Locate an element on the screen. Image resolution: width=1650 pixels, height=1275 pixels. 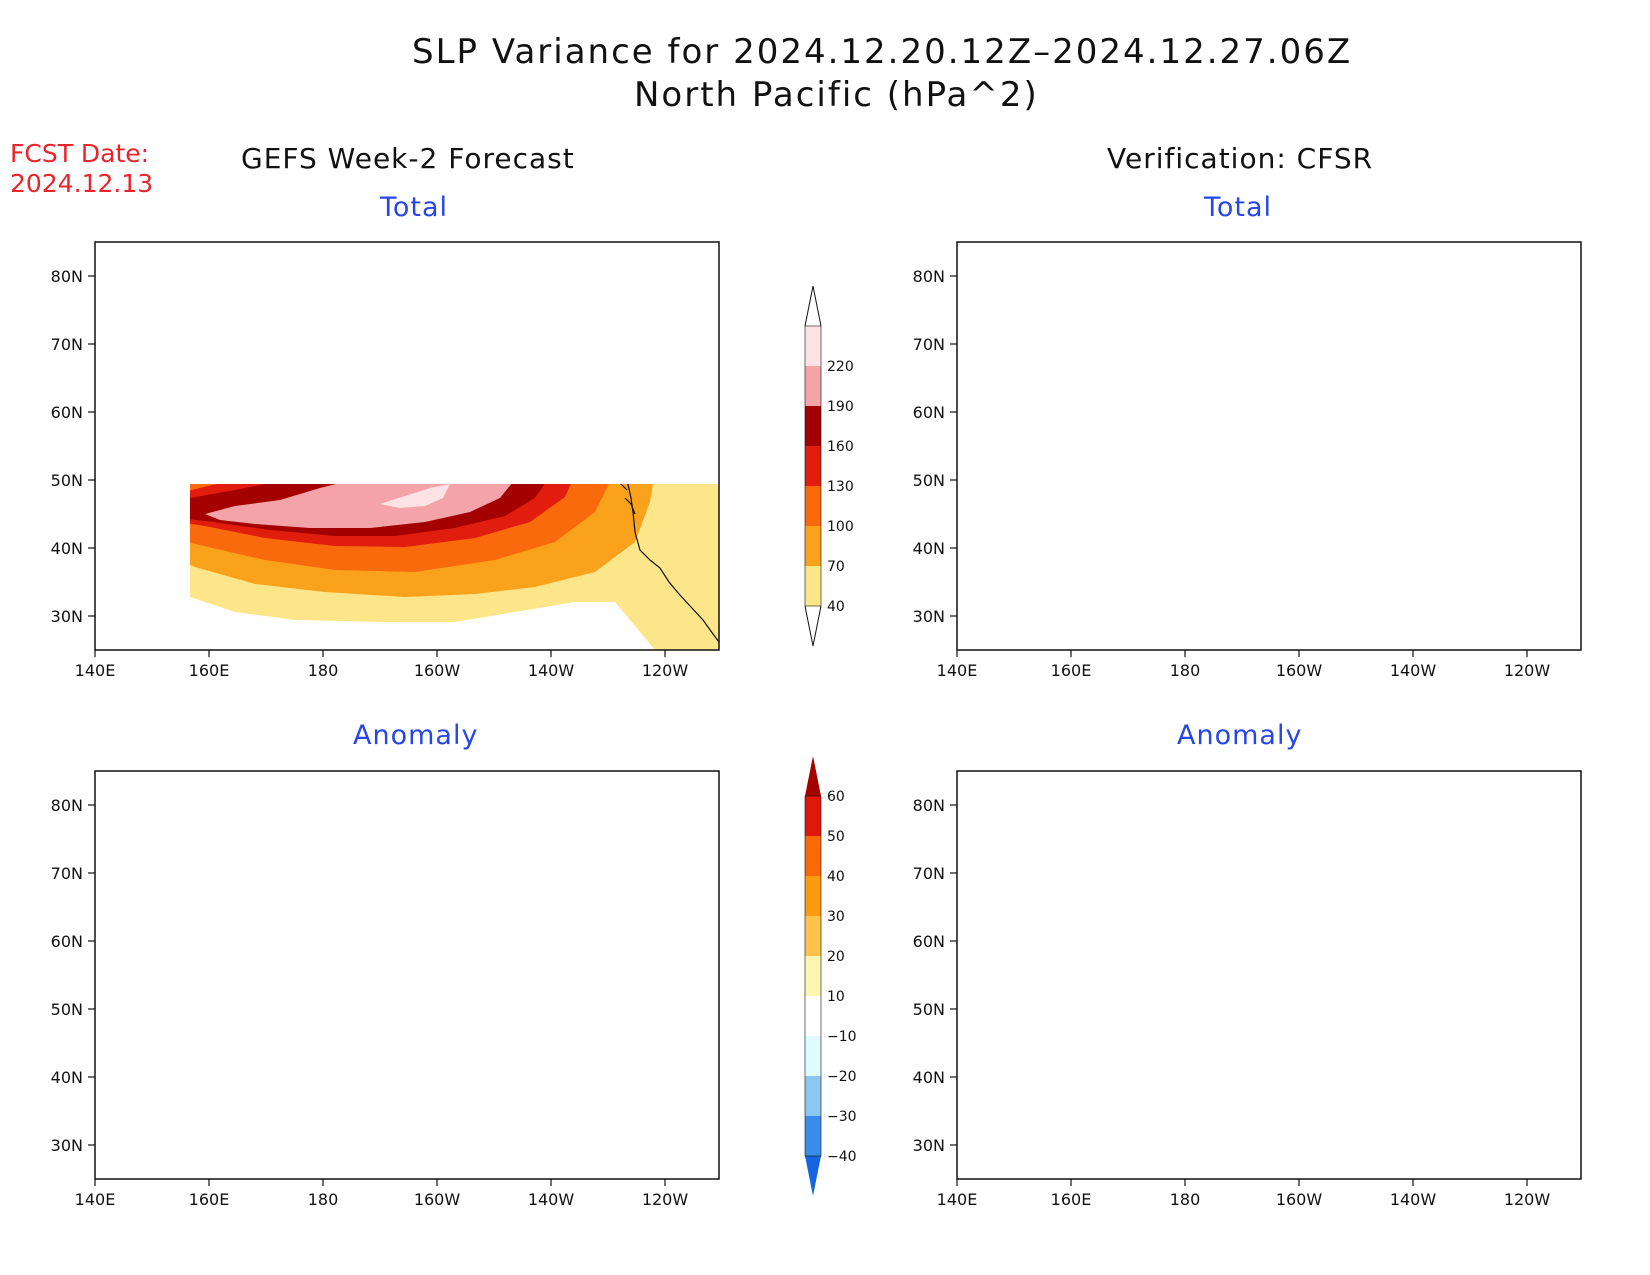
map-panel-cfsr-anomaly is located at coordinates (1269, 975).